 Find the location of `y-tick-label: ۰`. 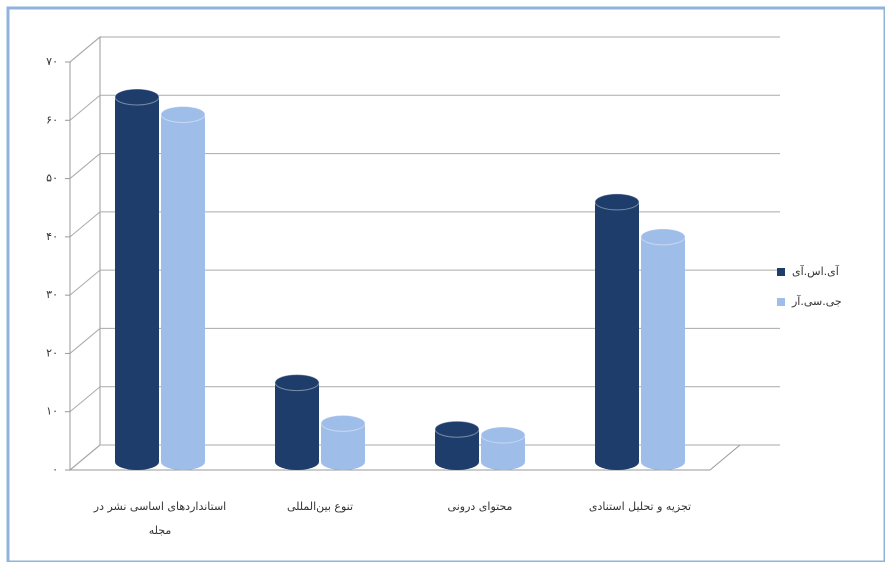

y-tick-label: ۰ is located at coordinates (55, 469).